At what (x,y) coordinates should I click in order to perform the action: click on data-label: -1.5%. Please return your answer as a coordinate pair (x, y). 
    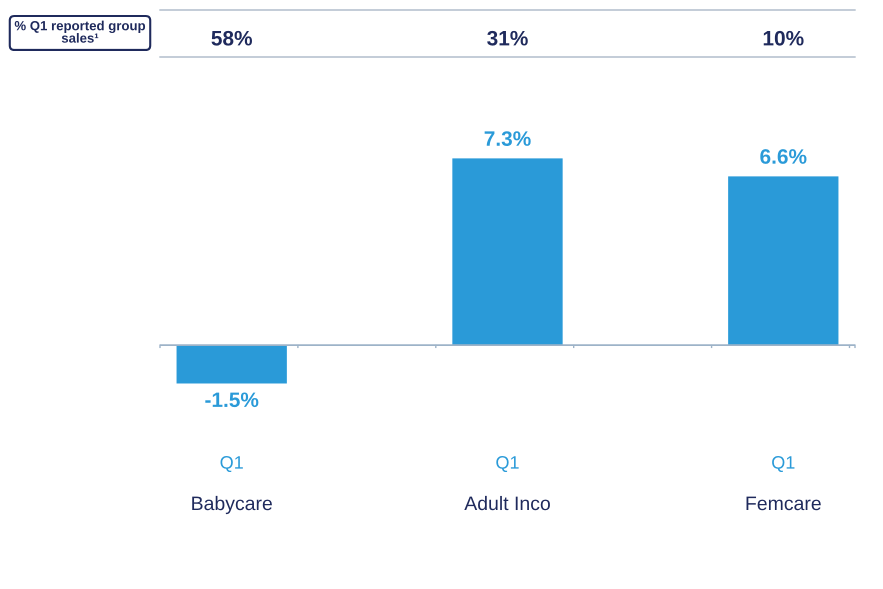
    Looking at the image, I should click on (231, 400).